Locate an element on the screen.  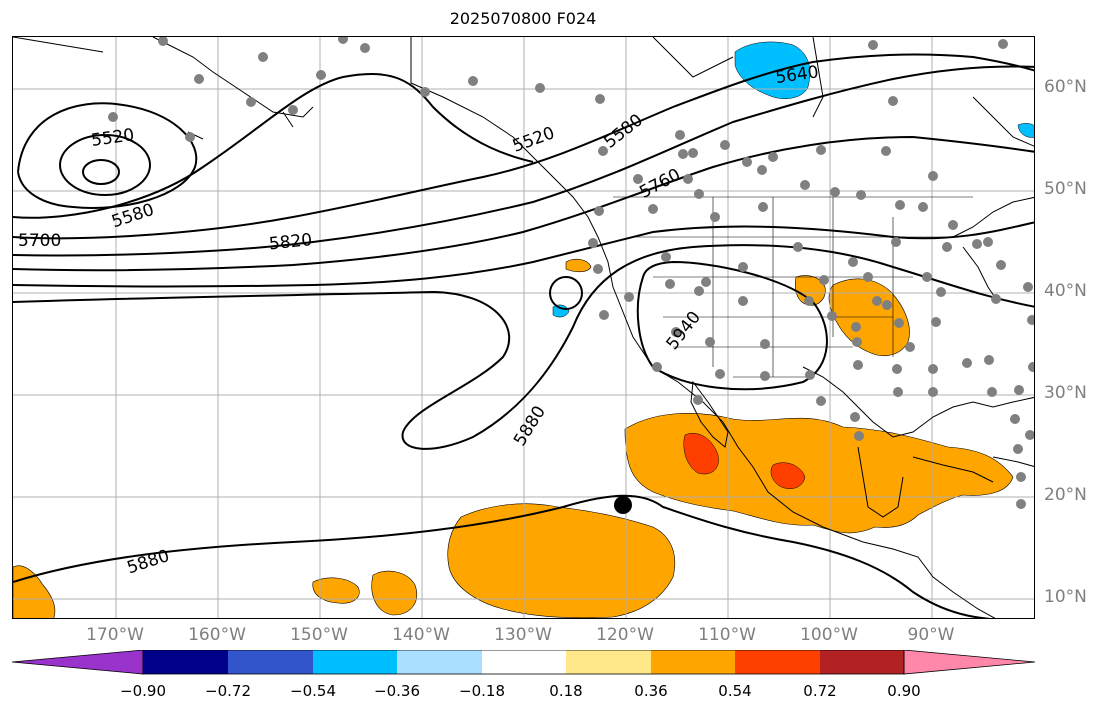
lat-label-30: 30°N is located at coordinates (1065, 393).